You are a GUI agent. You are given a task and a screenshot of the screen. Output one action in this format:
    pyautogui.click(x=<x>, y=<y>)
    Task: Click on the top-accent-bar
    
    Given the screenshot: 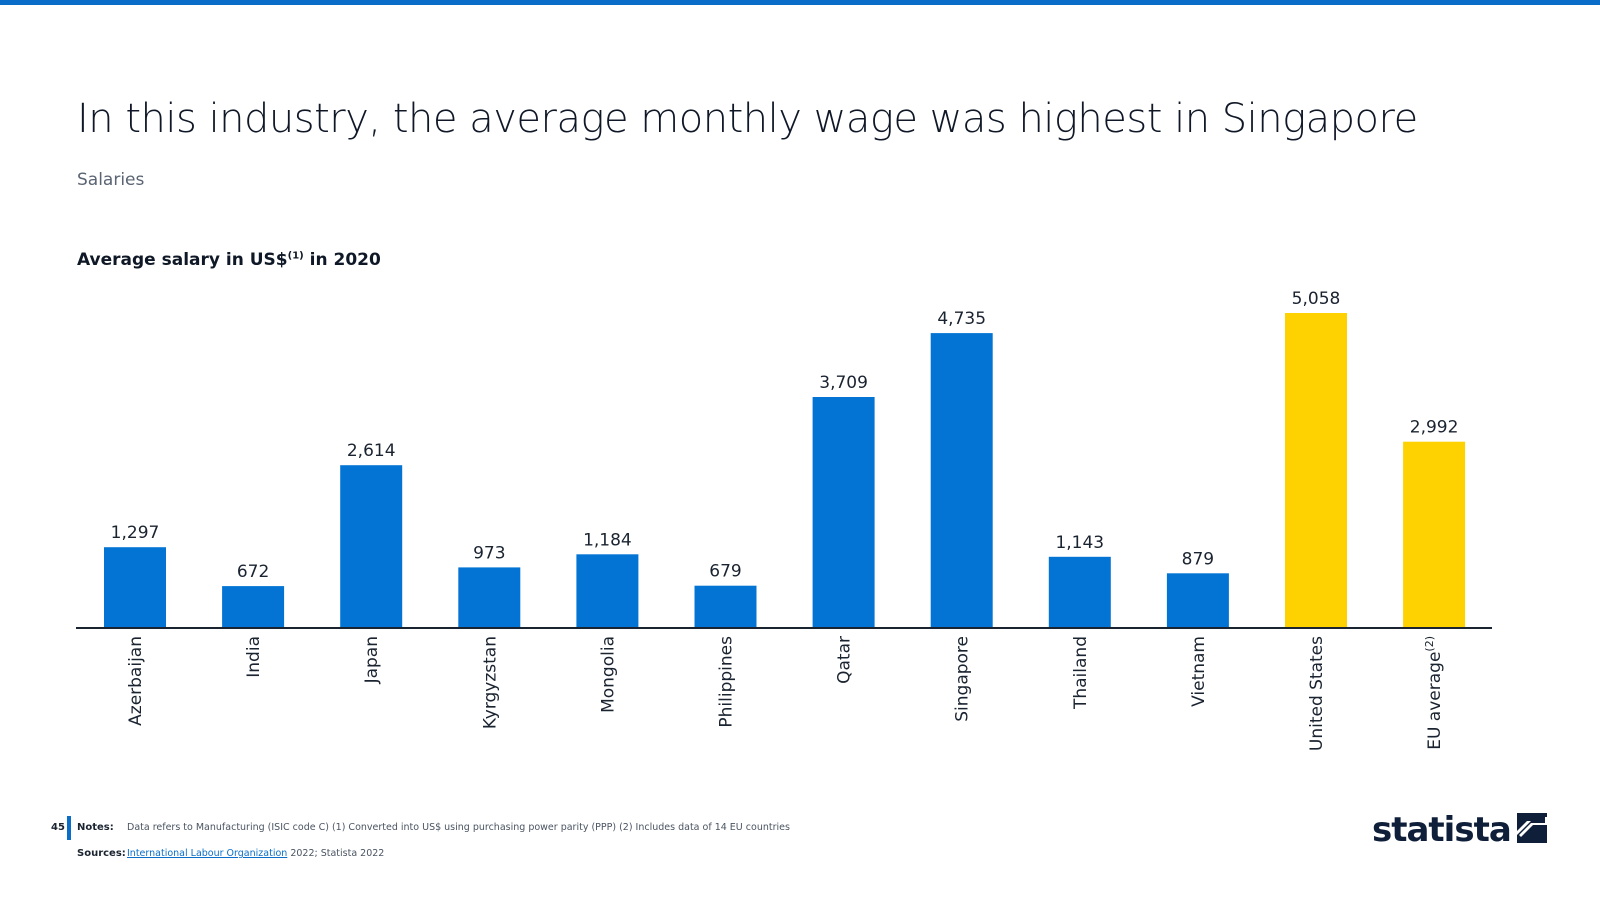 What is the action you would take?
    pyautogui.click(x=800, y=2)
    